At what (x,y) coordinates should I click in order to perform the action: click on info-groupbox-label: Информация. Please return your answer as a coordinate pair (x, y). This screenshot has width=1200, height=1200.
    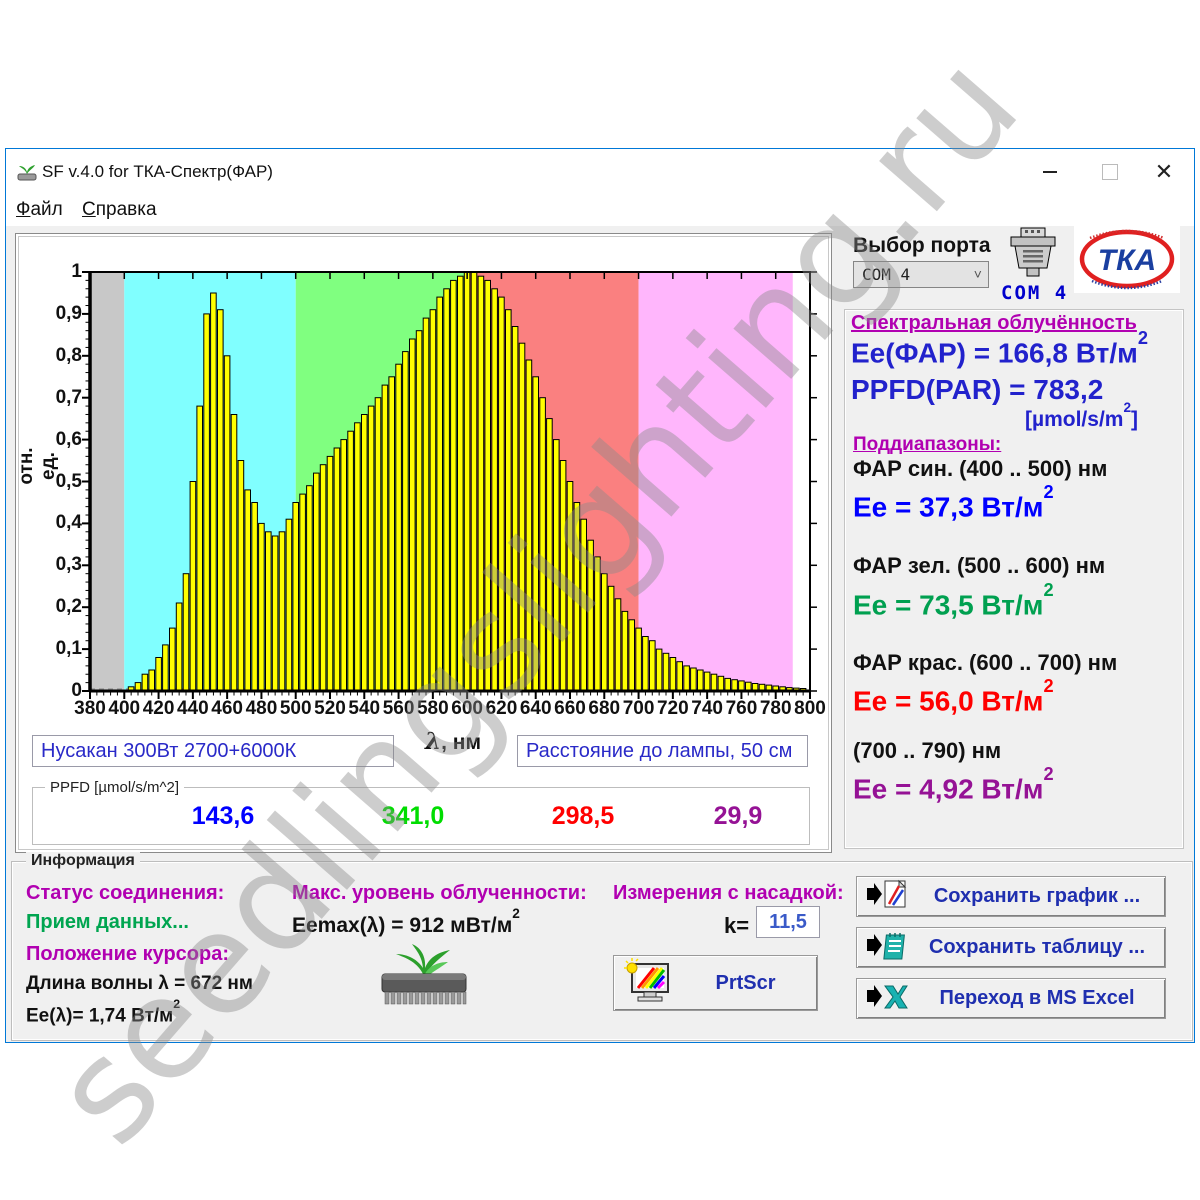
    Looking at the image, I should click on (83, 861).